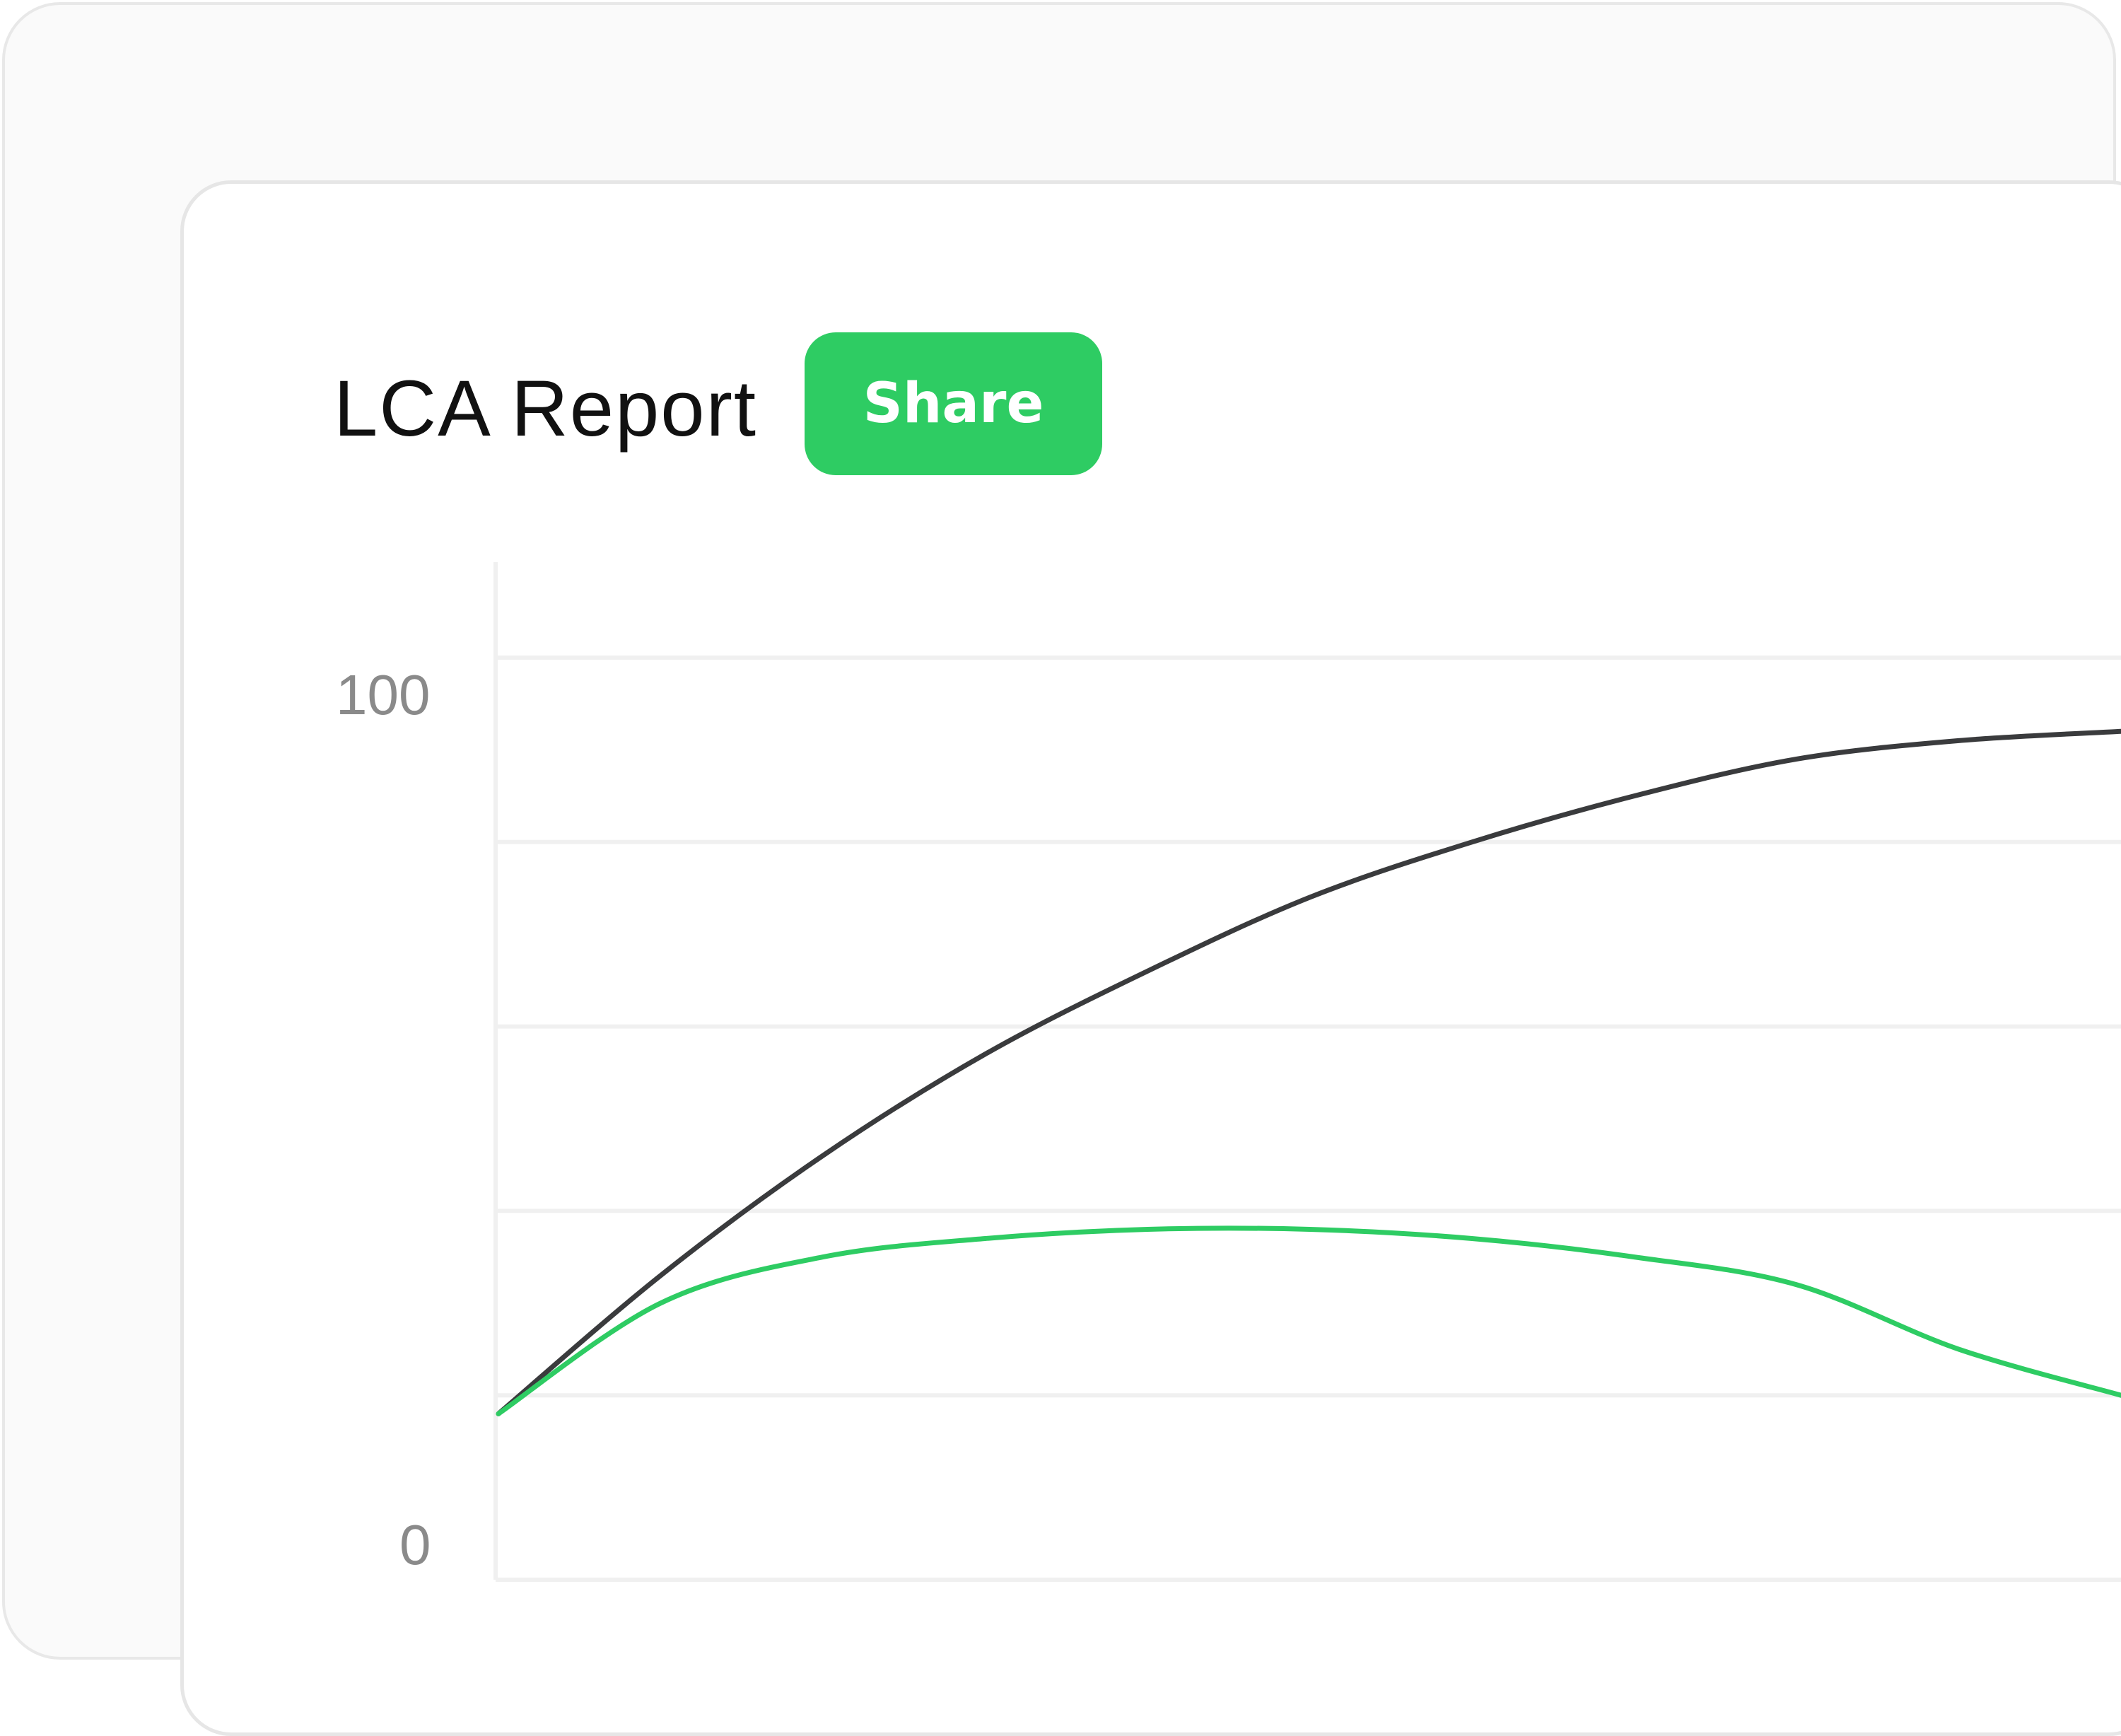 The image size is (2121, 1736). I want to click on y-tick-label: 100, so click(383, 694).